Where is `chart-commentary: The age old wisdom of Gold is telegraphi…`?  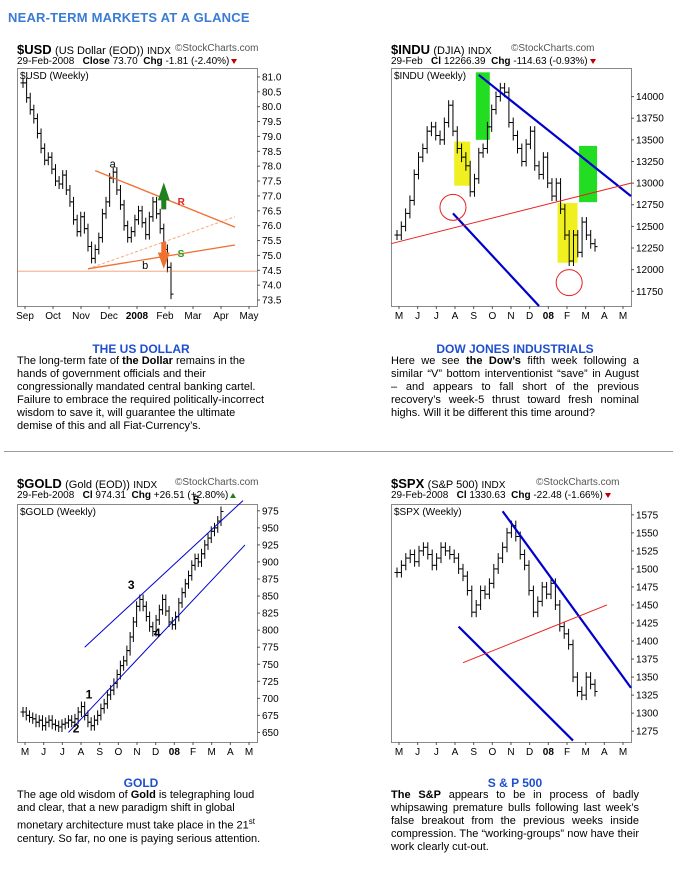
chart-commentary: The age old wisdom of Gold is telegraphi… is located at coordinates (141, 817).